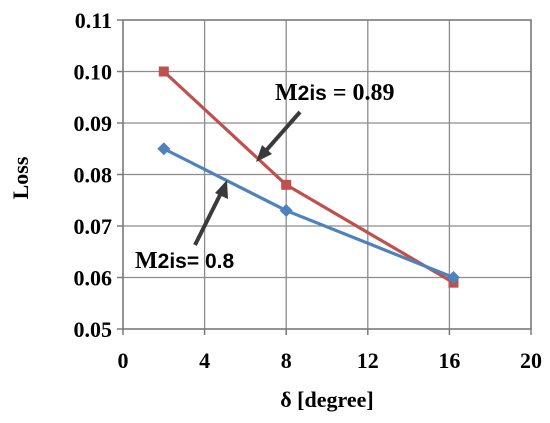 The height and width of the screenshot is (423, 550). I want to click on arrow-lower, so click(208, 218).